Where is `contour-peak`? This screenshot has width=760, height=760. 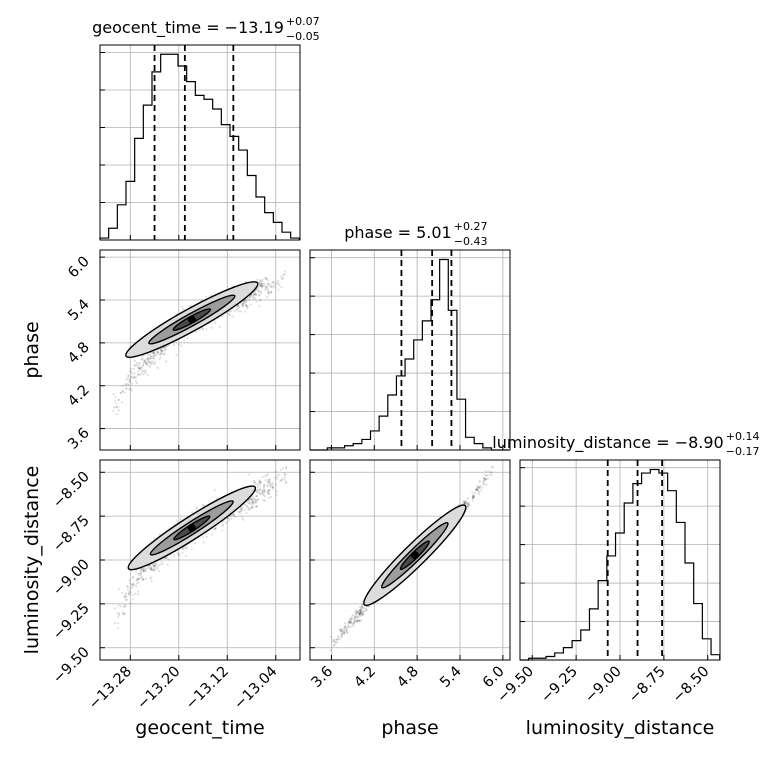 contour-peak is located at coordinates (414, 555).